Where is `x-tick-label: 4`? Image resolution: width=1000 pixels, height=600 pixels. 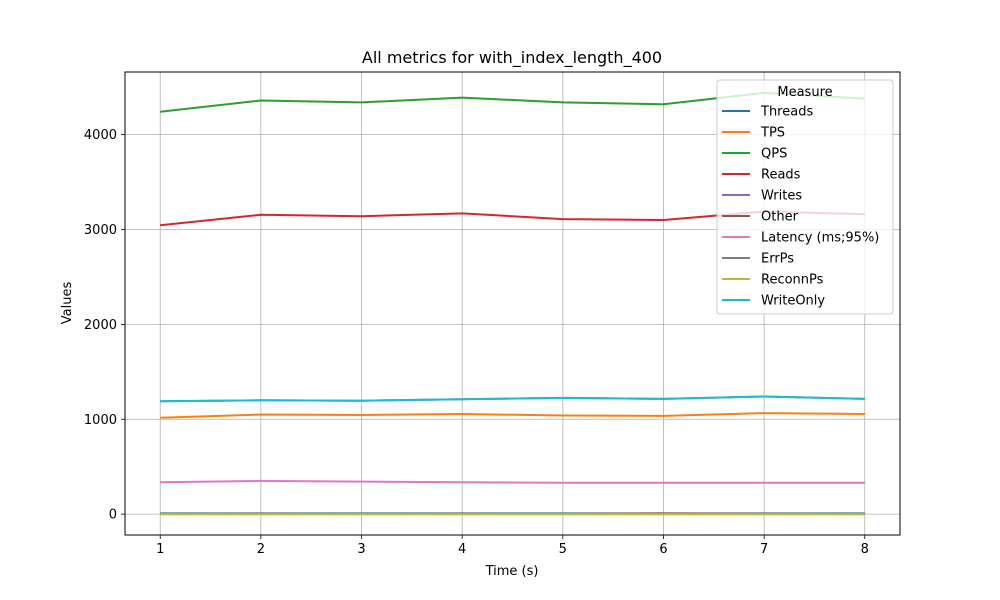
x-tick-label: 4 is located at coordinates (462, 549).